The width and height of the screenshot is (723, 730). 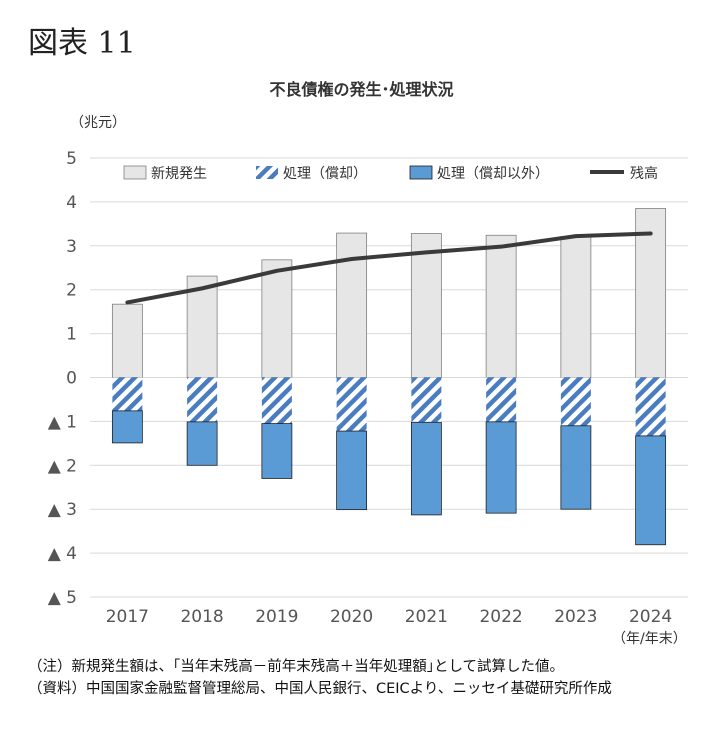 I want to click on y-tick-label: ▲ 2, so click(x=62, y=466).